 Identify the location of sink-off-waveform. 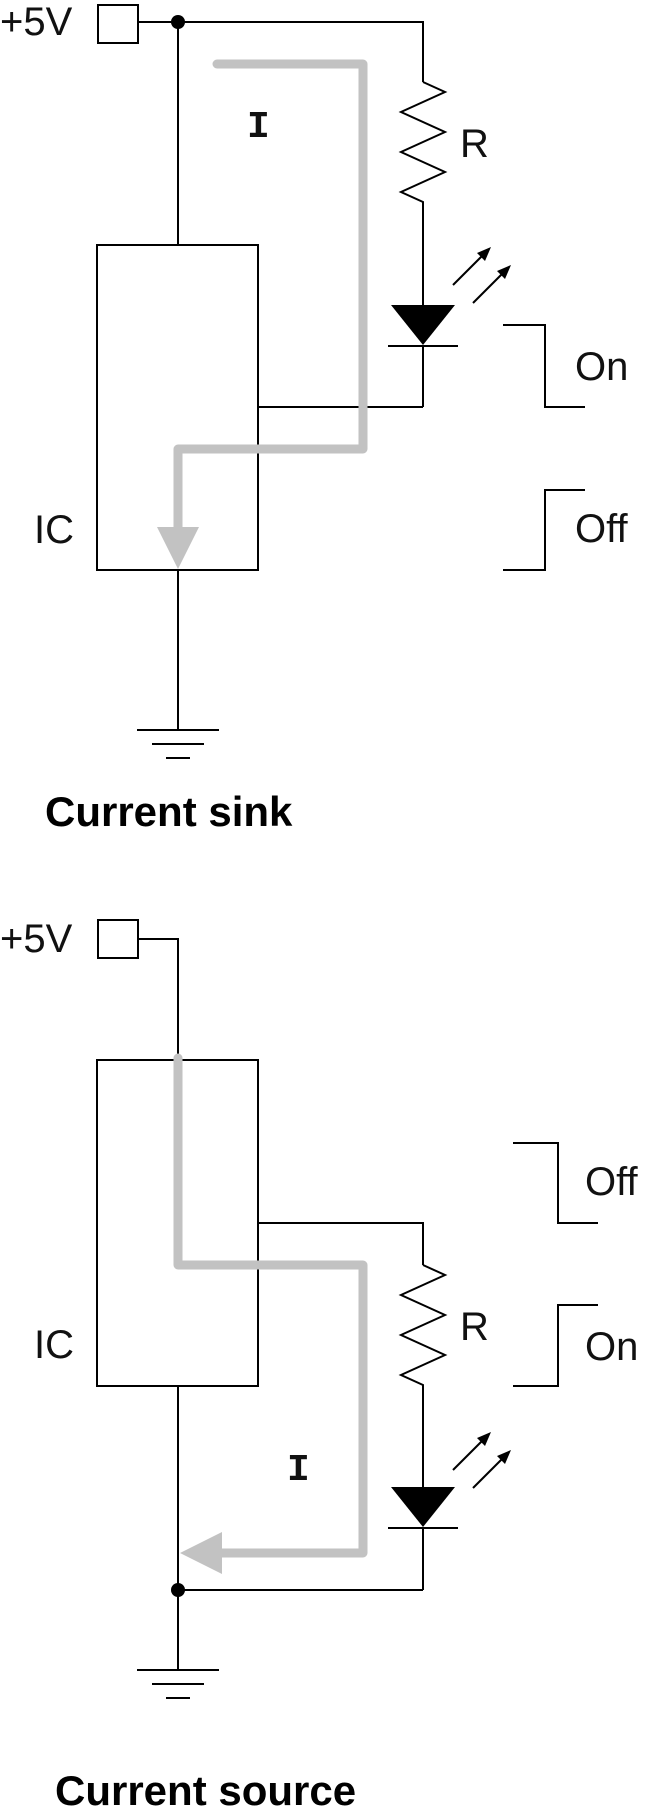
(544, 530).